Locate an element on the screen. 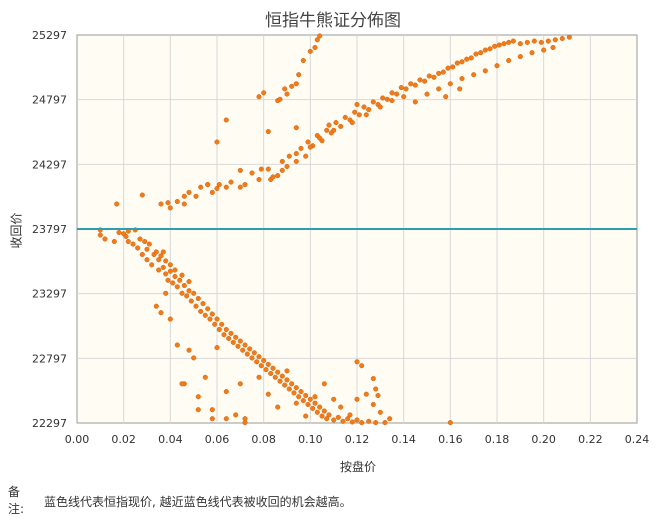 The width and height of the screenshot is (666, 530). note-label: 备注: is located at coordinates (16, 500).